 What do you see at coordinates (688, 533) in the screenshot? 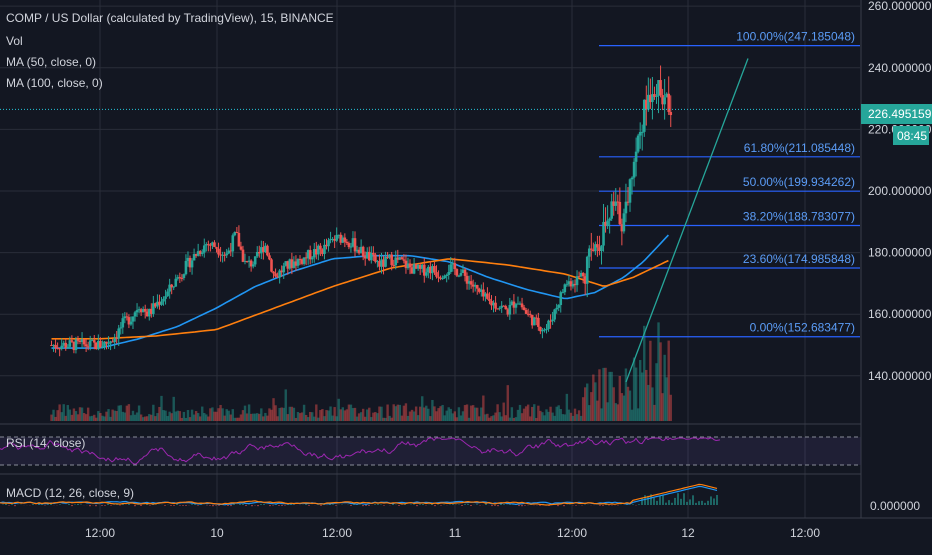
I see `time-tick-label: 12` at bounding box center [688, 533].